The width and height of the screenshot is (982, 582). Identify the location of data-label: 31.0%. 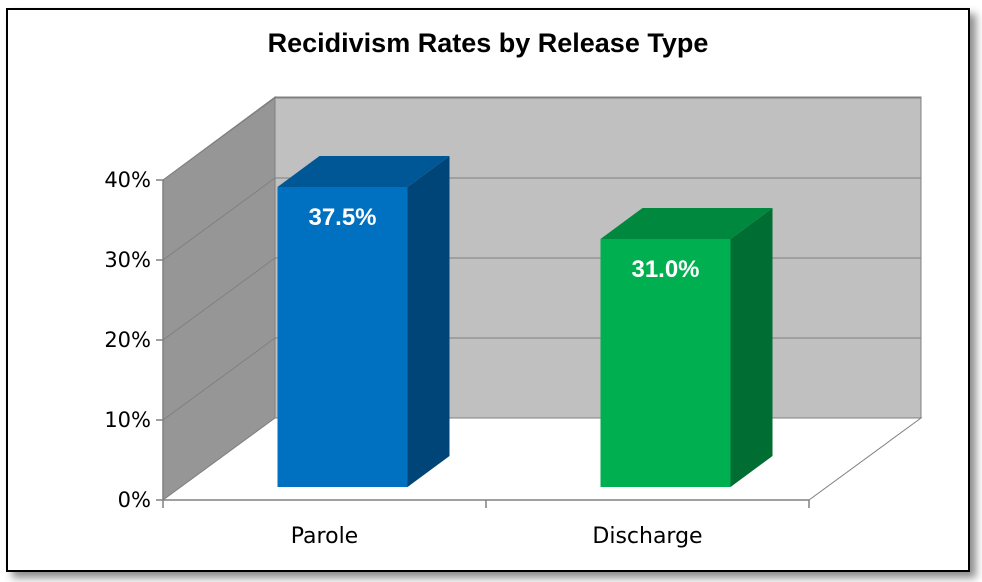
(665, 269).